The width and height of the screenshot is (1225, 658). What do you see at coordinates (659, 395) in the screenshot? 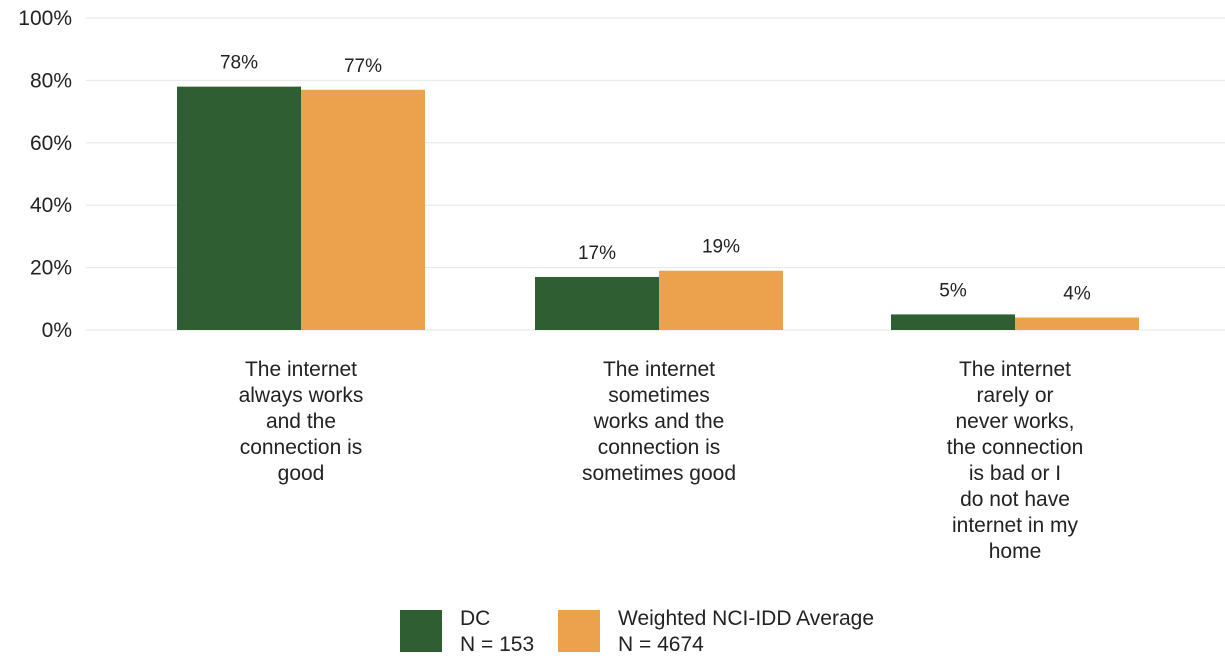
I see `x-category-label-line: sometimes` at bounding box center [659, 395].